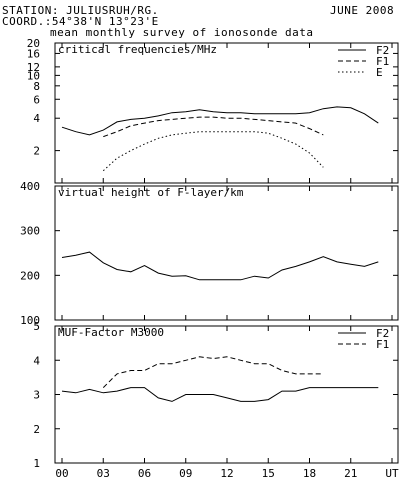  Describe the element at coordinates (213, 151) in the screenshot. I see `series-line-e` at that location.